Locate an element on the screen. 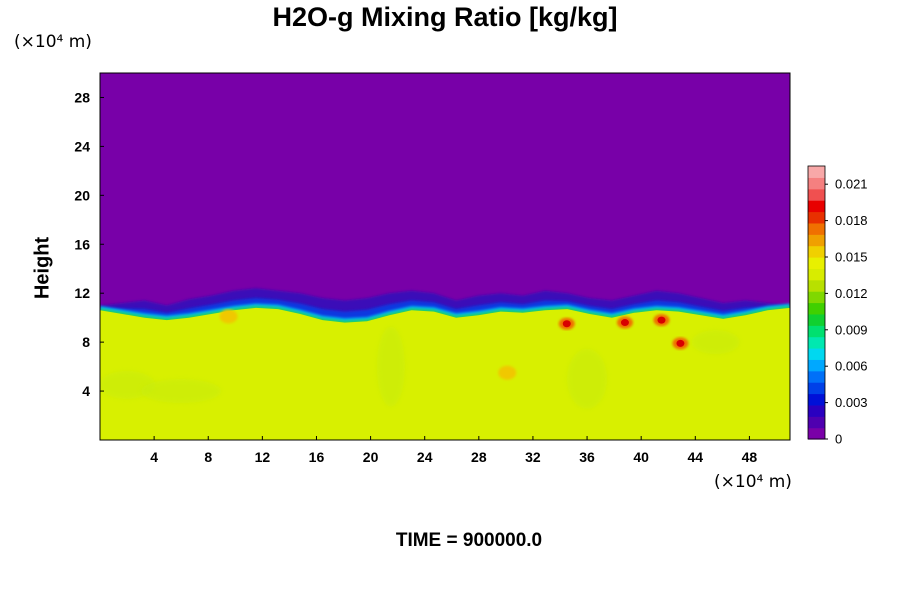  chart-title: H2O-g Mixing Ratio [kg/kg] is located at coordinates (445, 17).